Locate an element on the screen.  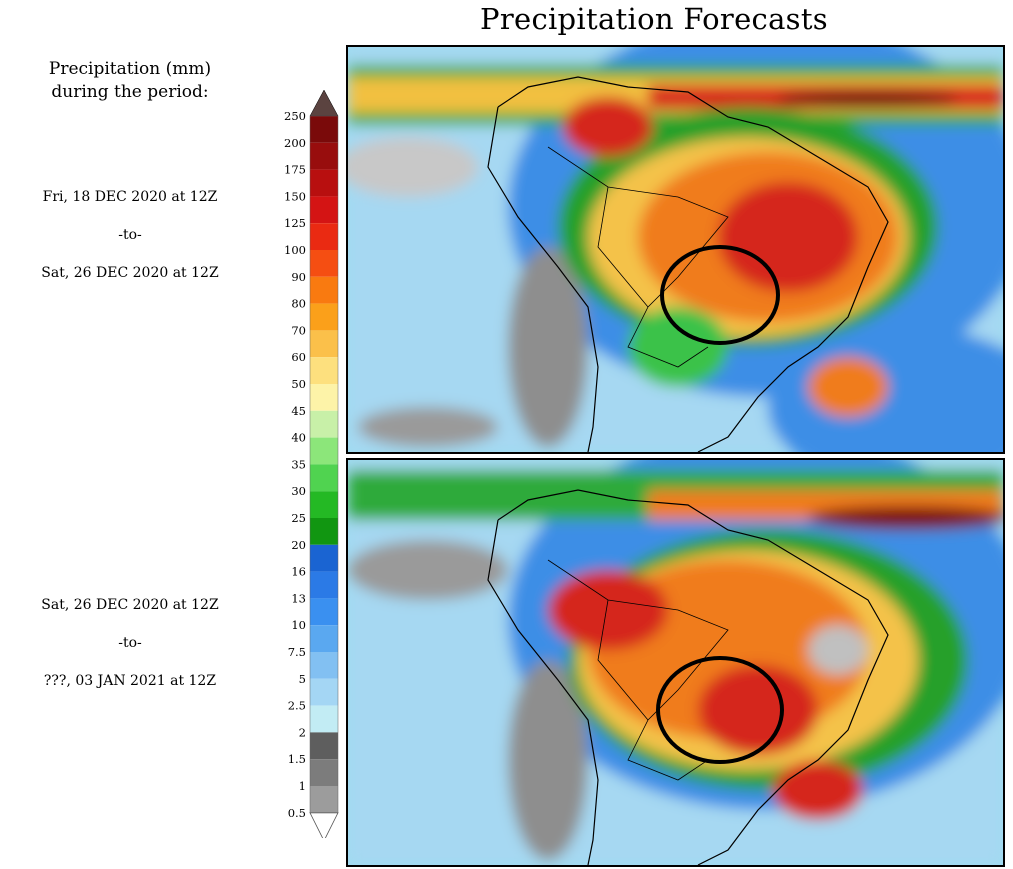
scale-tick-label: 250 is located at coordinates (295, 116).